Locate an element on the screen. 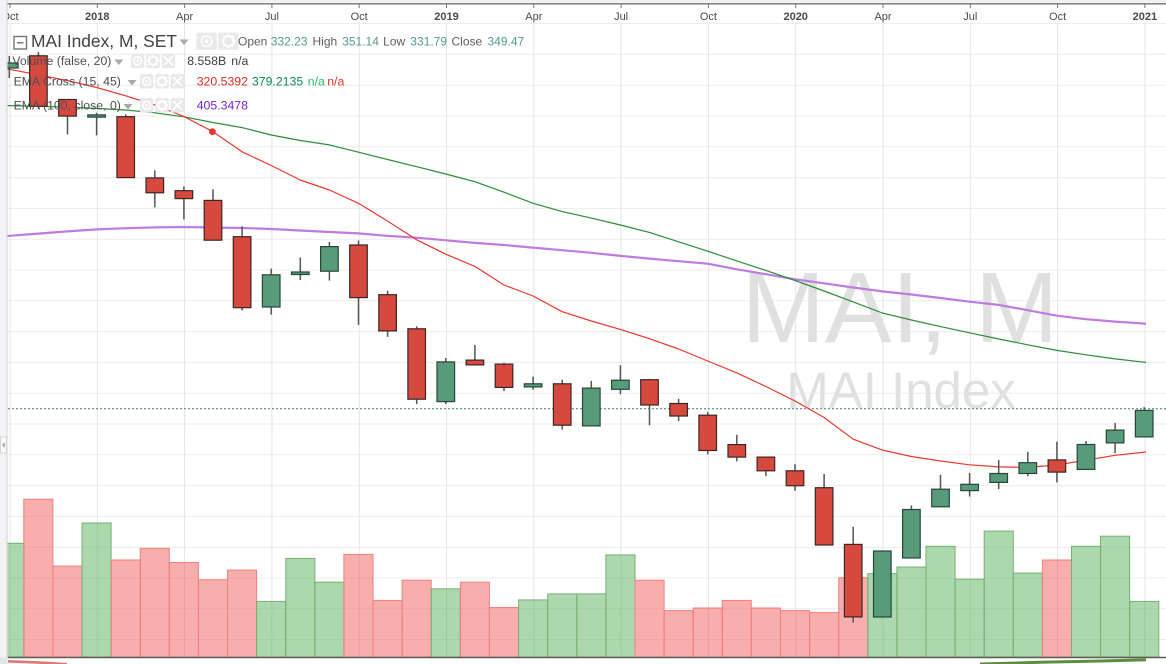 This screenshot has width=1166, height=664. svg-text: EMA Cross (15, 45) is located at coordinates (67, 82).